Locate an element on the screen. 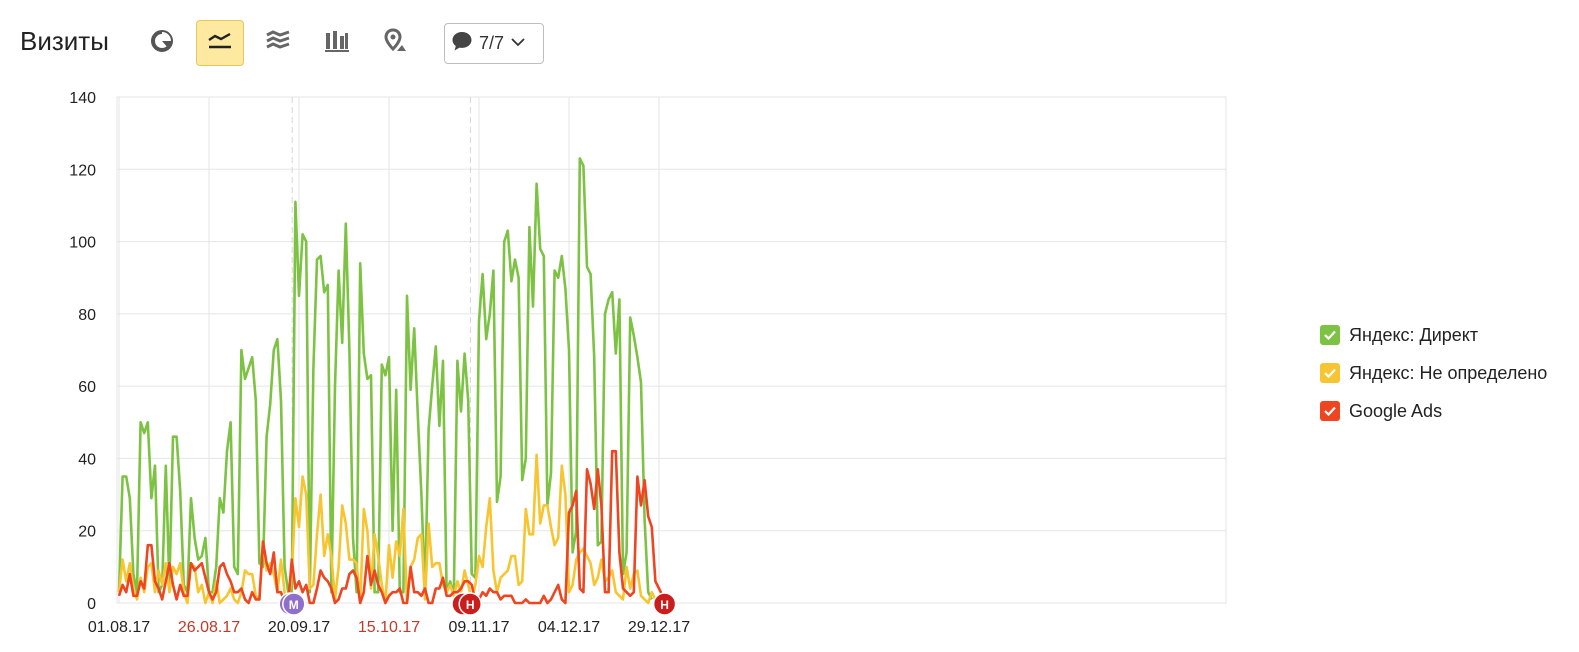 The height and width of the screenshot is (652, 1579). map-icon is located at coordinates (395, 43).